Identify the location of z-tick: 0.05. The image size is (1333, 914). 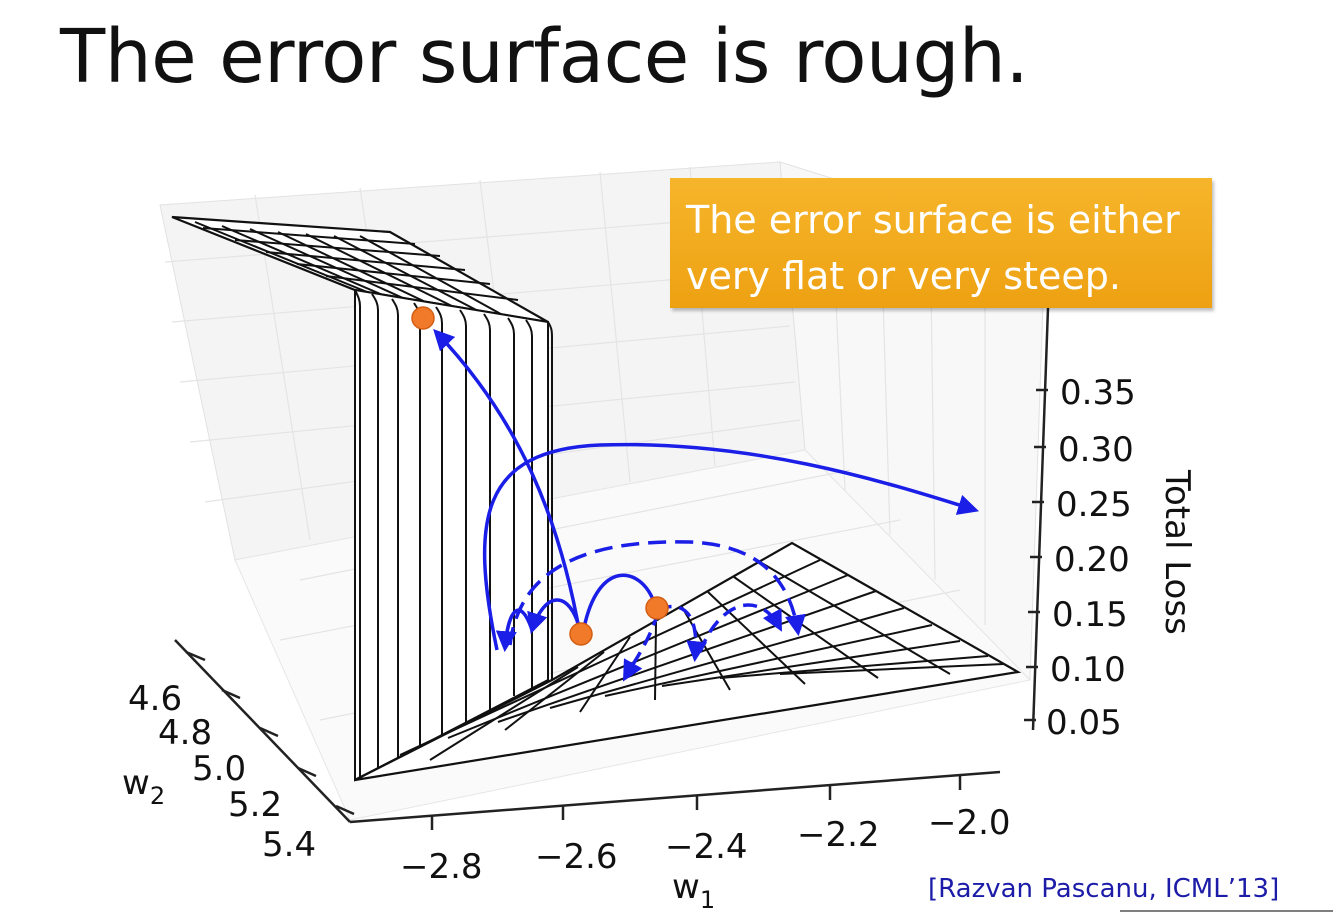
(1084, 723).